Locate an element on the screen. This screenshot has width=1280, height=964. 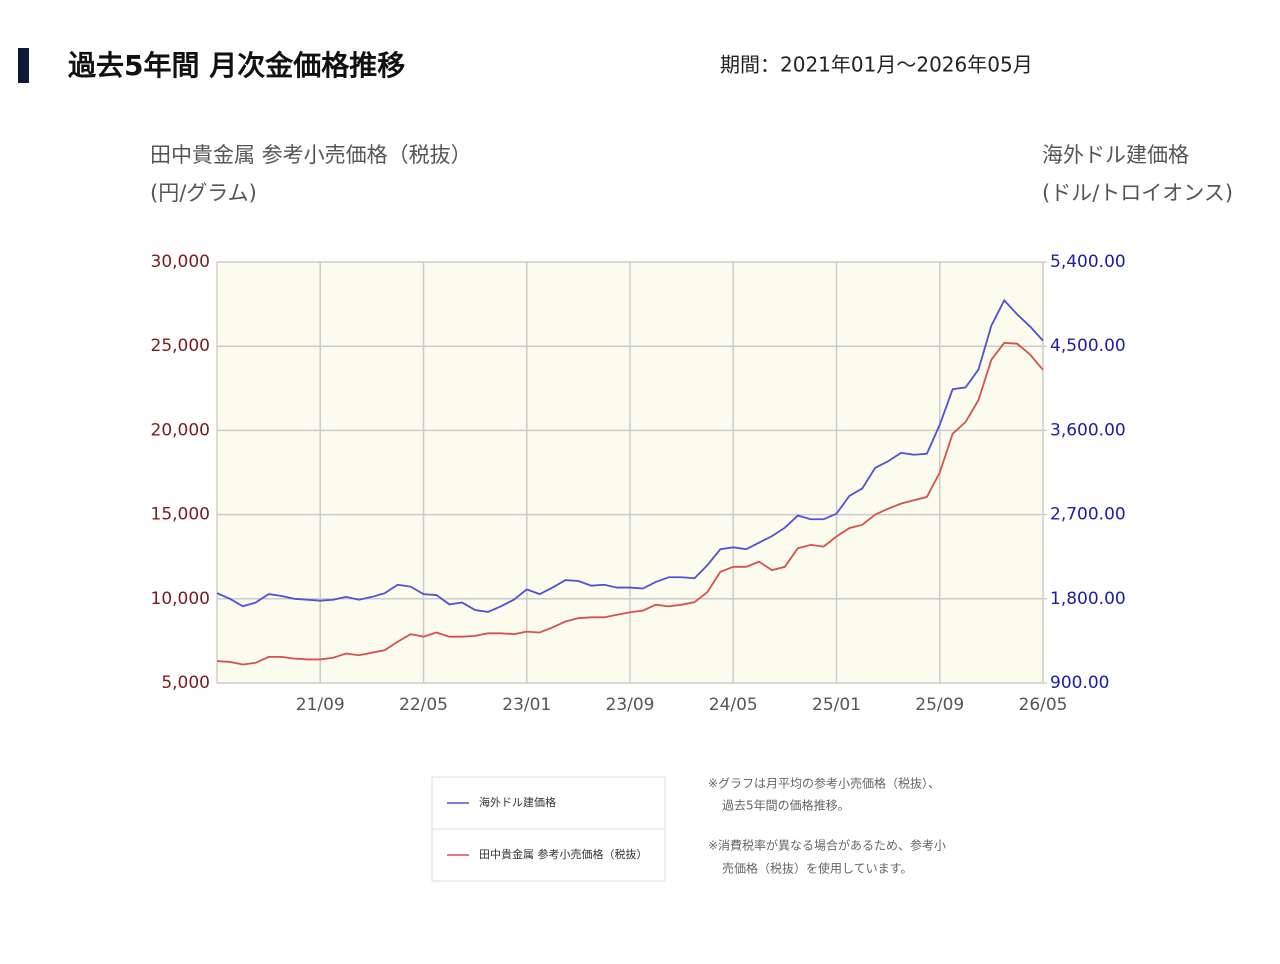
title-bar is located at coordinates (23, 65).